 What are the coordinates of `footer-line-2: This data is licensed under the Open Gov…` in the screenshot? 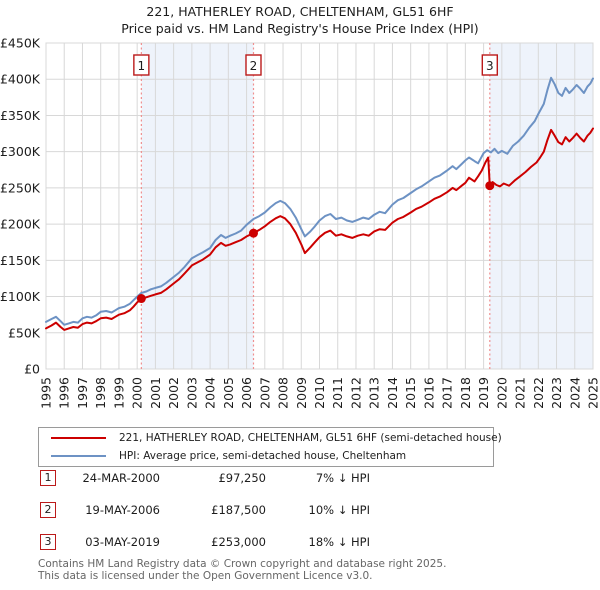 It's located at (205, 576).